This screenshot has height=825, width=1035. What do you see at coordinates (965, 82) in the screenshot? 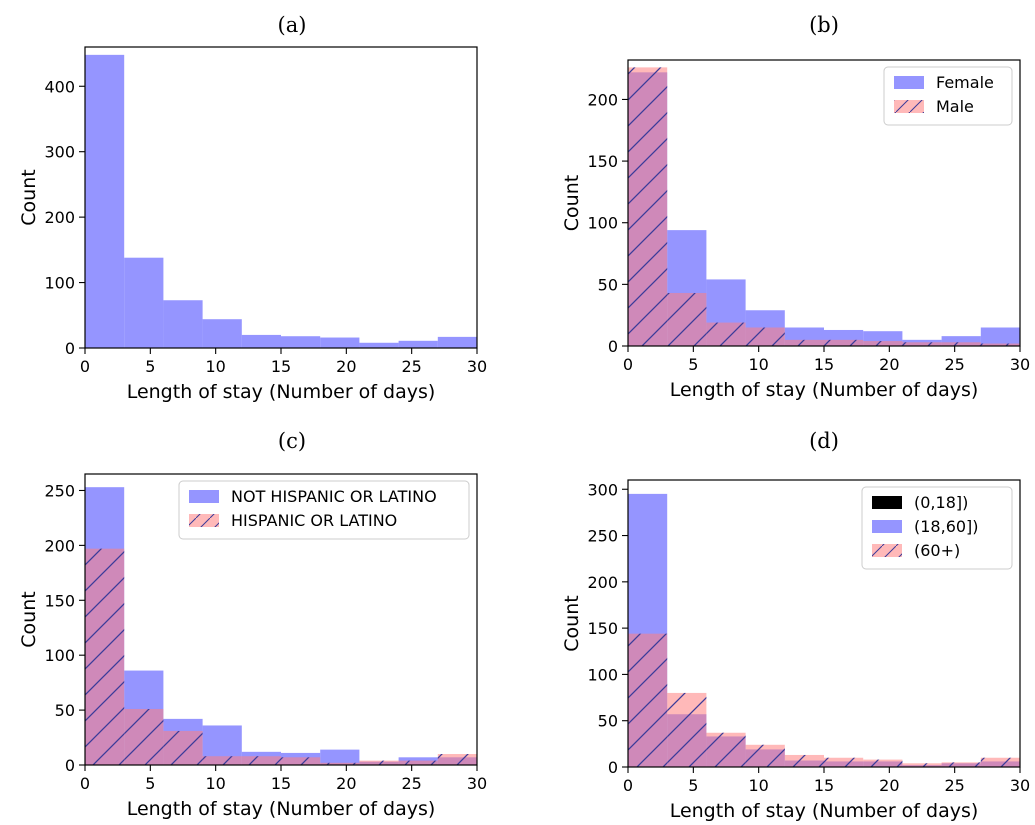
I see `legend-label: Female` at bounding box center [965, 82].